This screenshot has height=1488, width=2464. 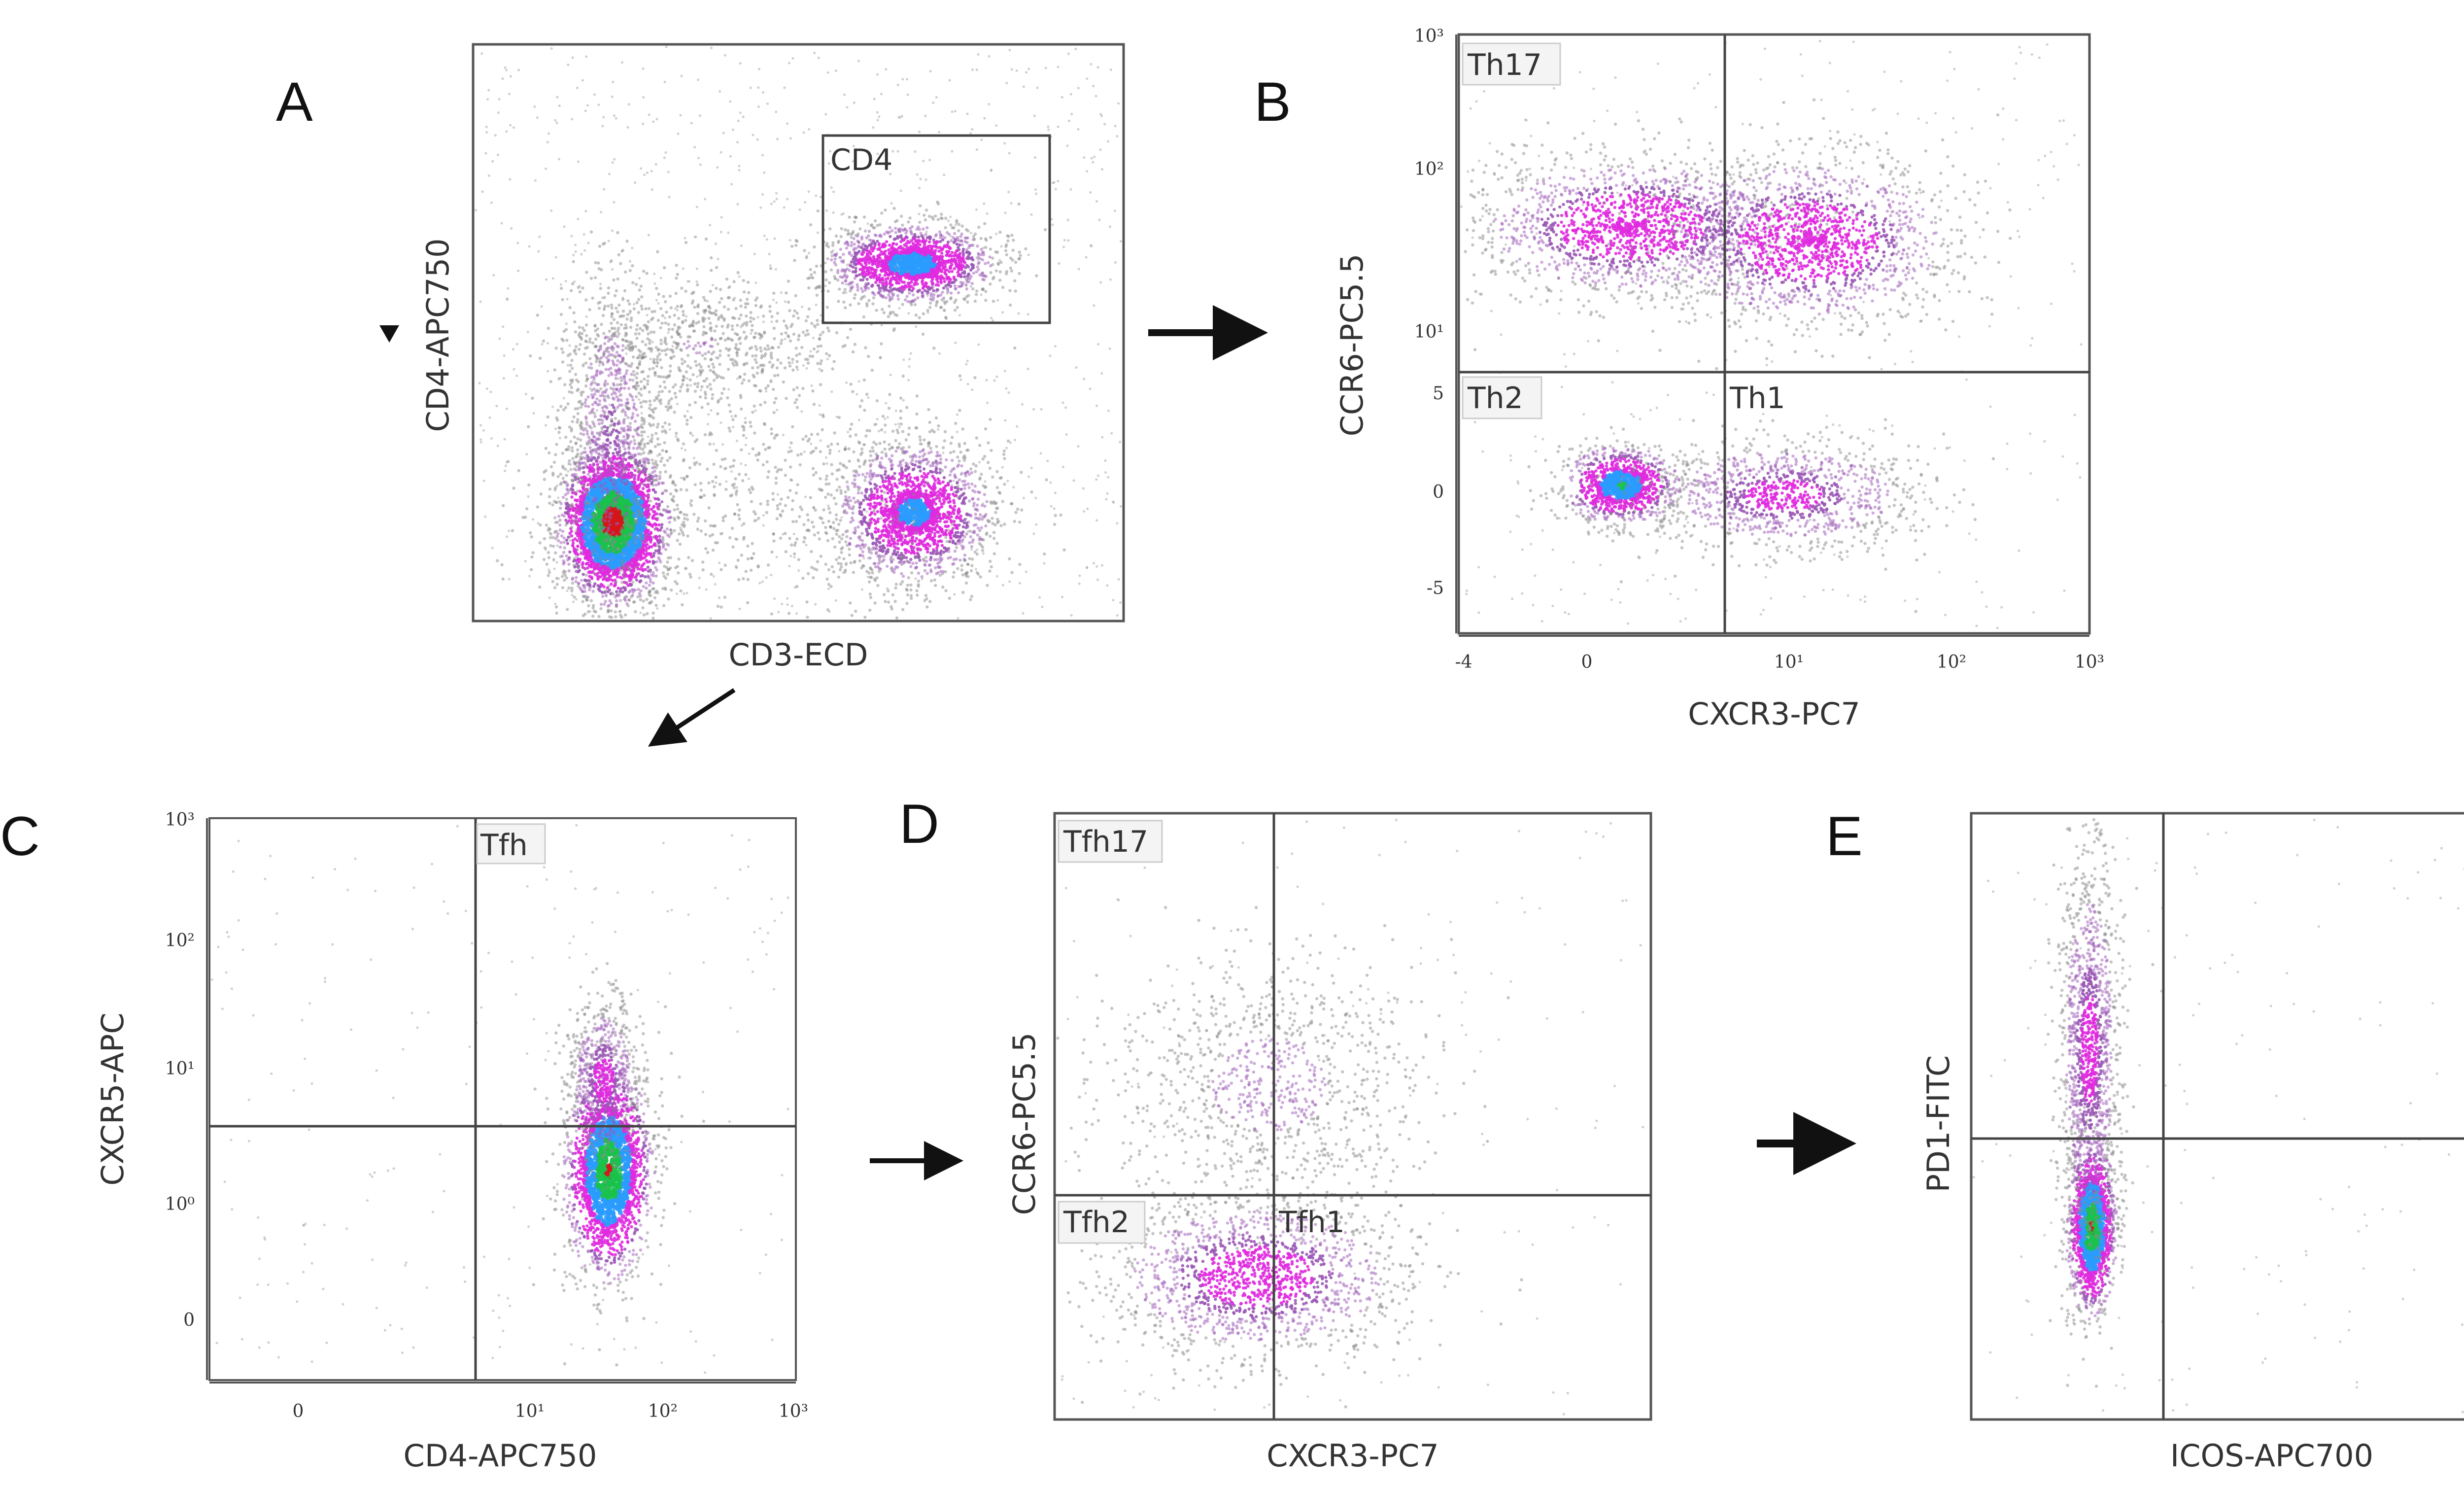 I want to click on panel-e-y-axis-title: PD1-FITC, so click(x=1938, y=1123).